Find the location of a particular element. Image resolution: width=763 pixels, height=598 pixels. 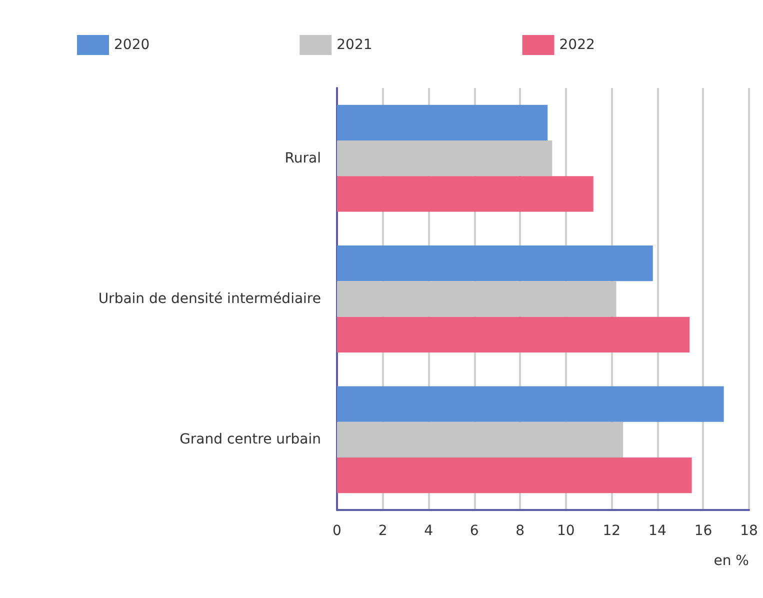

x-tick-label: 6 is located at coordinates (474, 531).